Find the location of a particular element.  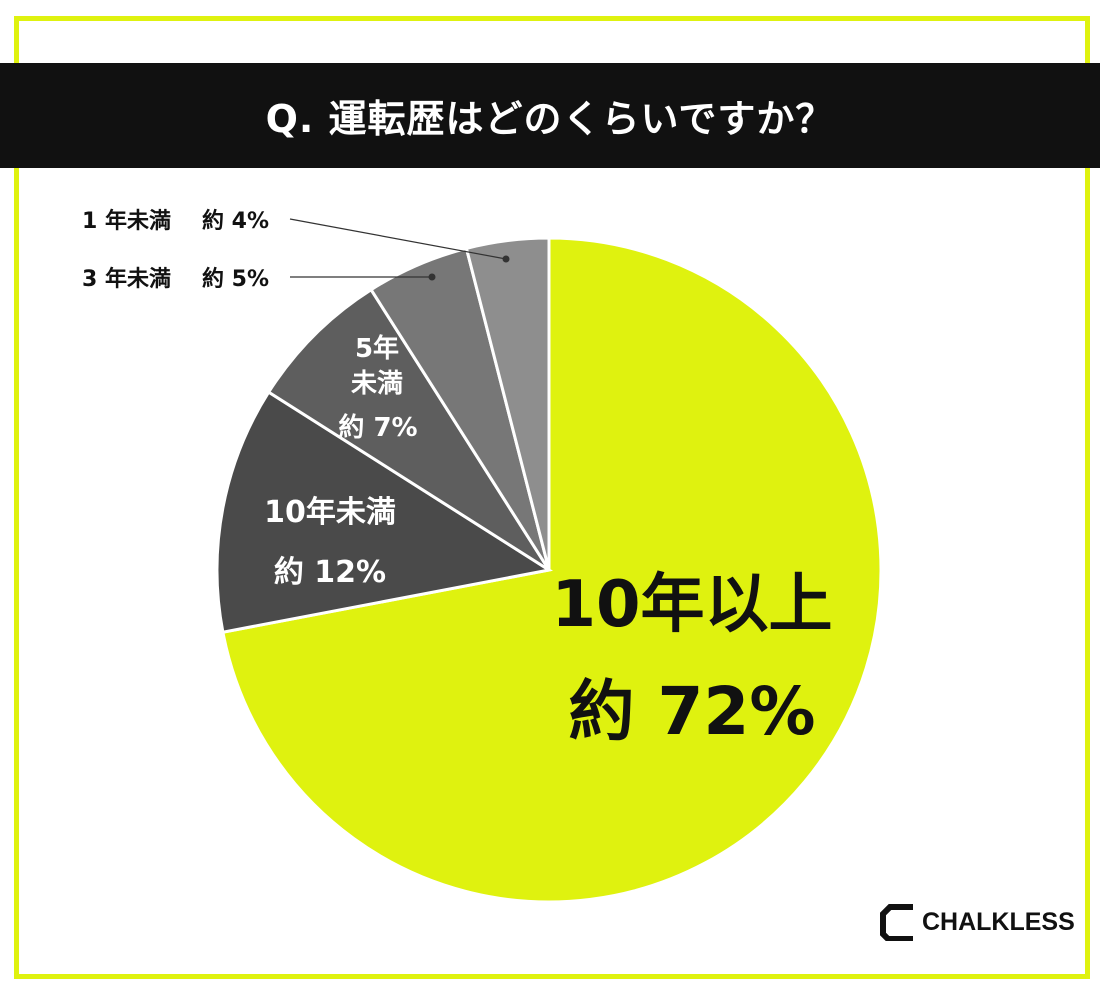

question-title-bar: Q. 運転歴はどのくらいですか？ is located at coordinates (550, 115).